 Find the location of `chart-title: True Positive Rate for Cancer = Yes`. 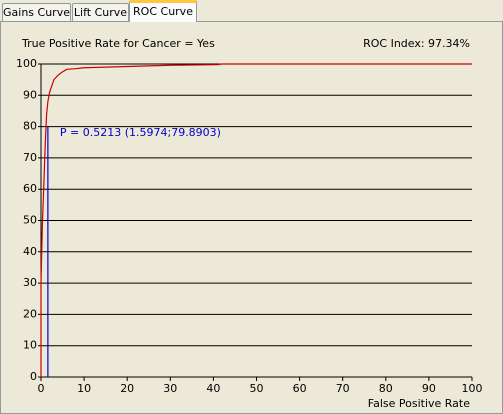

chart-title: True Positive Rate for Cancer = Yes is located at coordinates (118, 43).